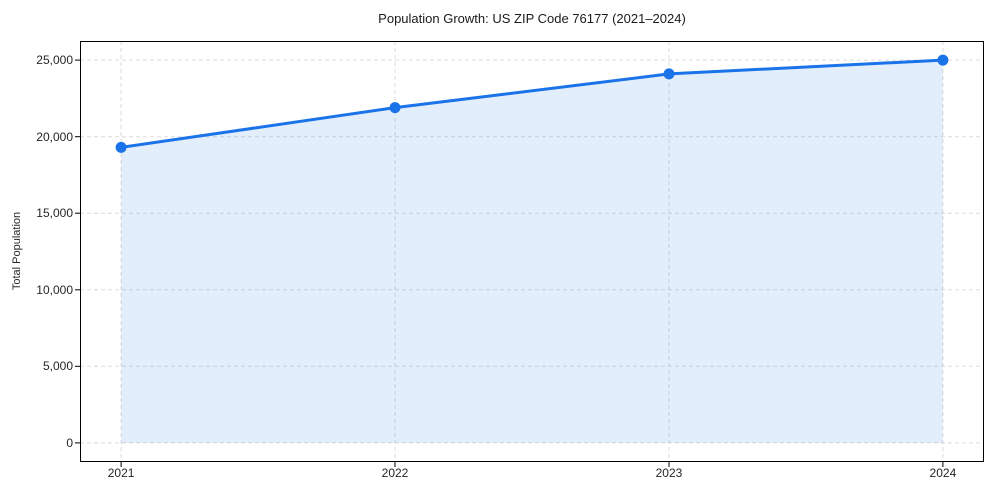 Image resolution: width=1000 pixels, height=500 pixels. Describe the element at coordinates (57, 366) in the screenshot. I see `y-tick-label: 5,000` at that location.